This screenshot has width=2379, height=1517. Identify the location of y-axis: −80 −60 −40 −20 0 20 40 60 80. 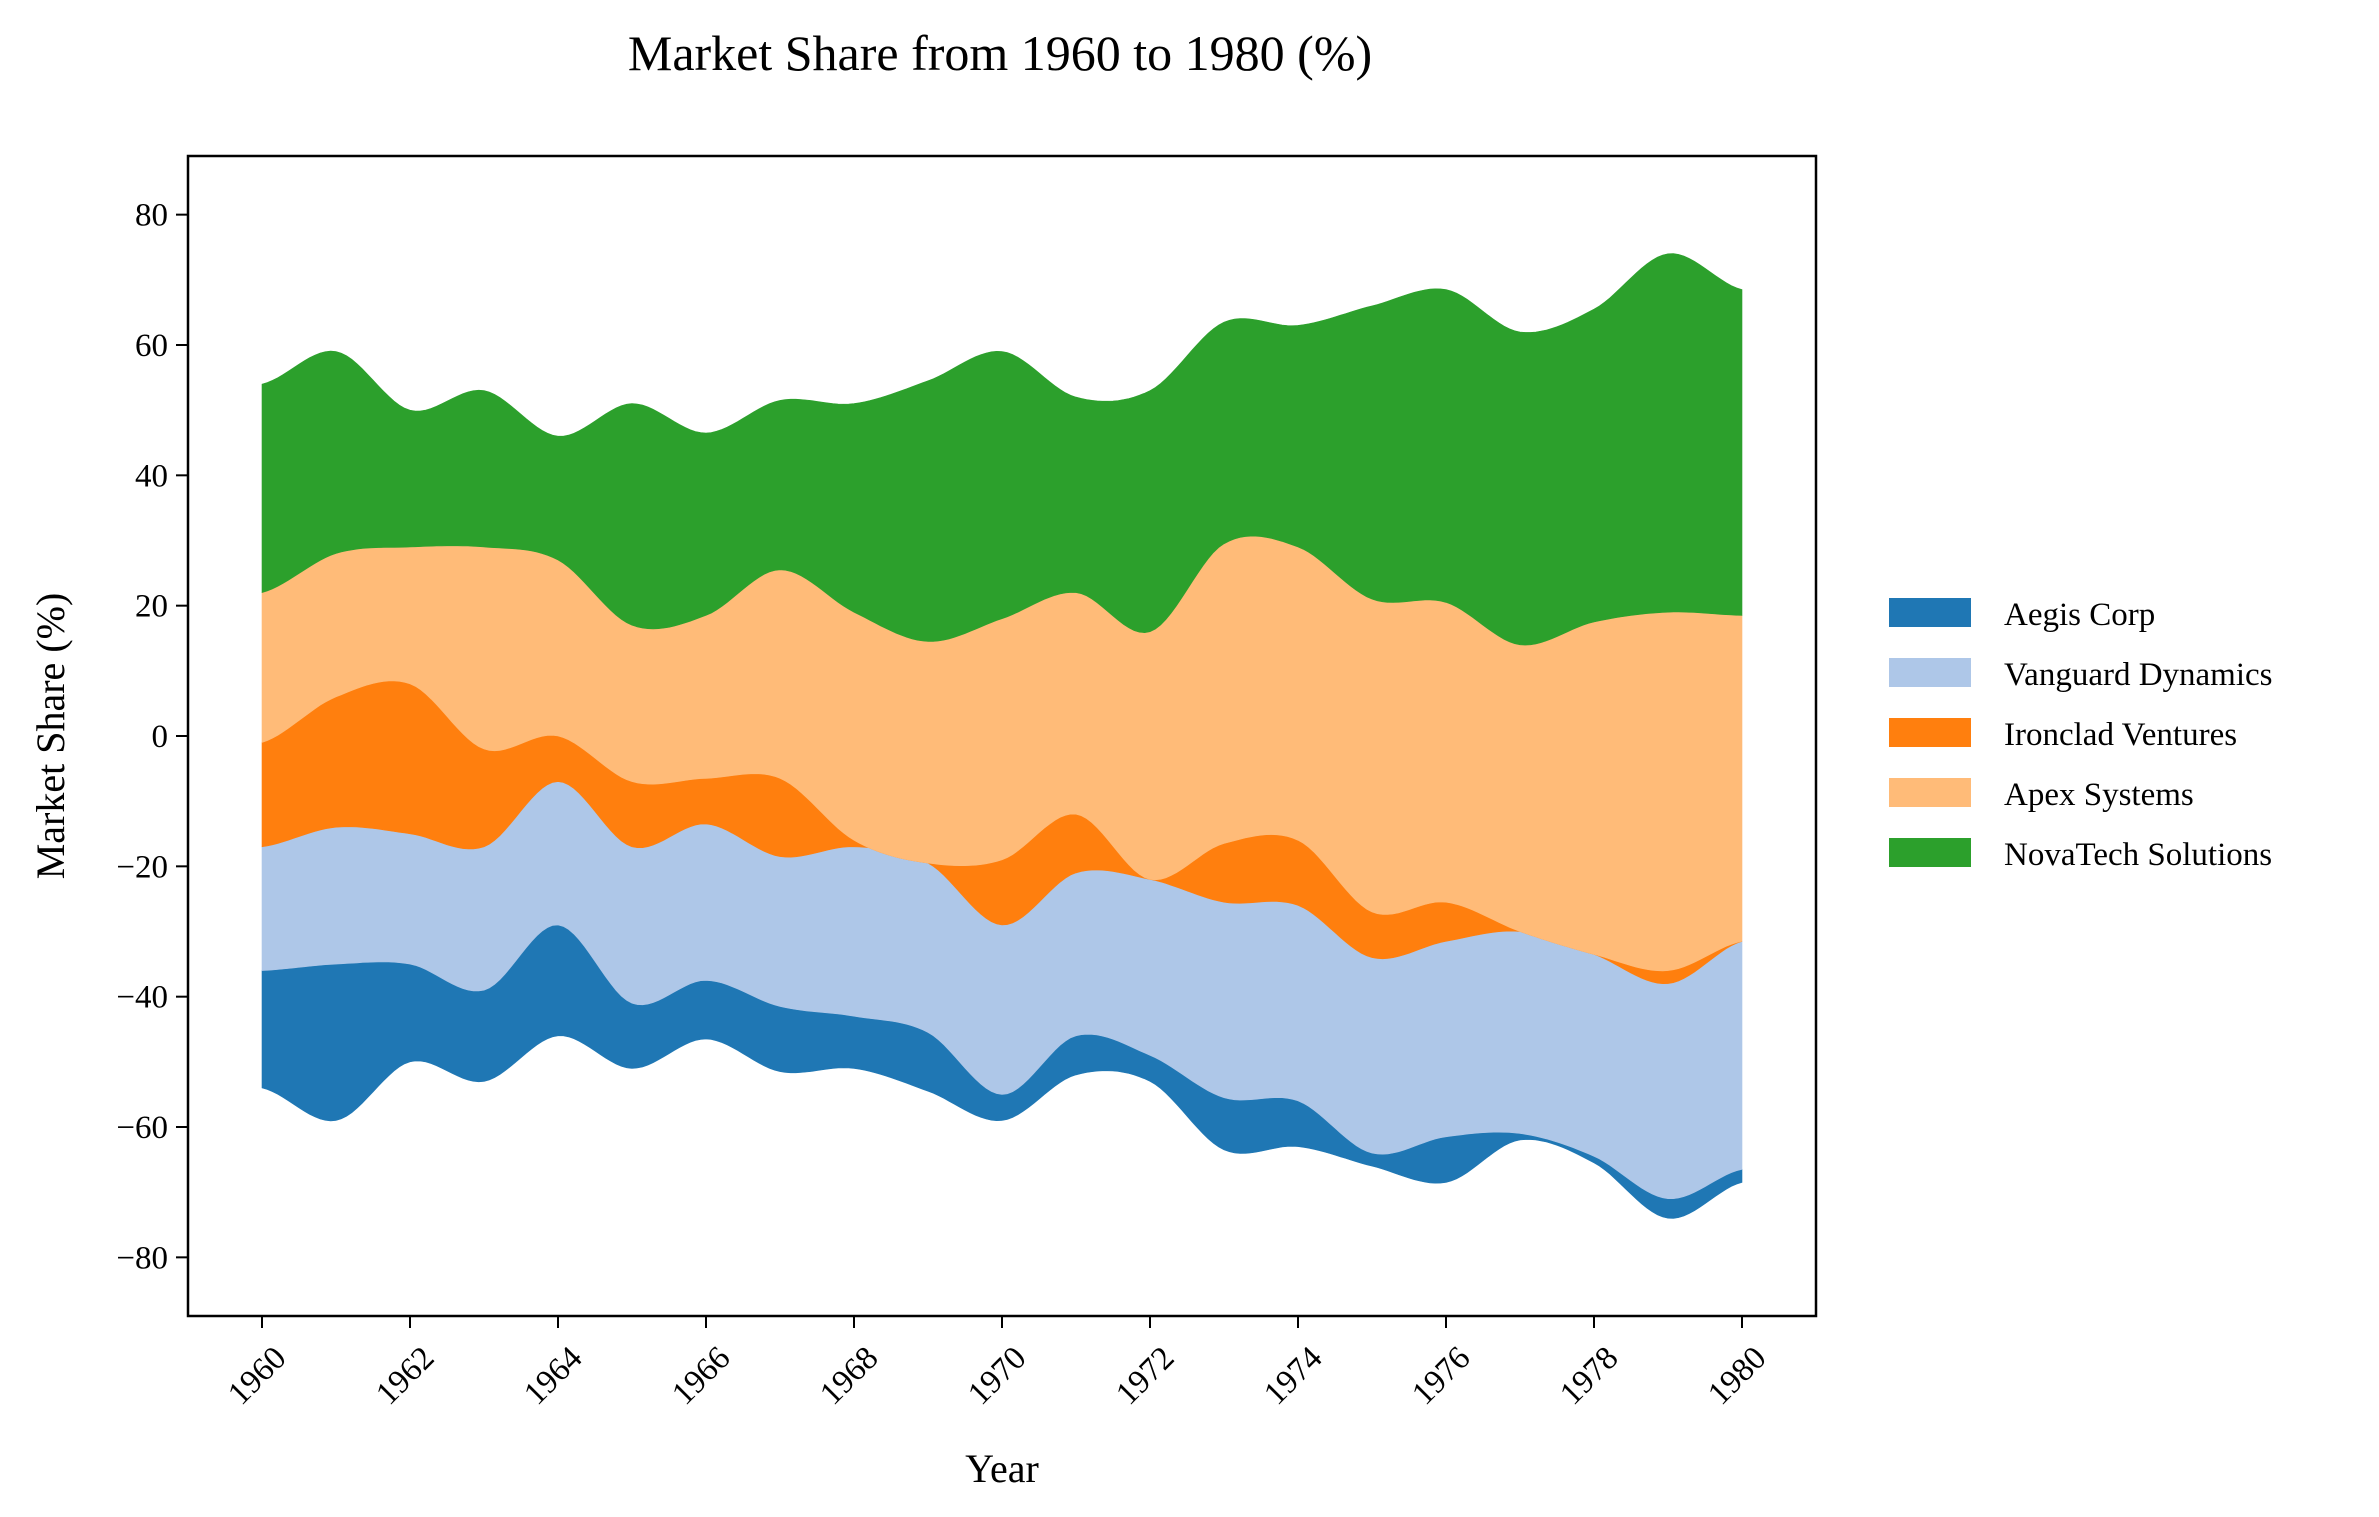
(152, 737).